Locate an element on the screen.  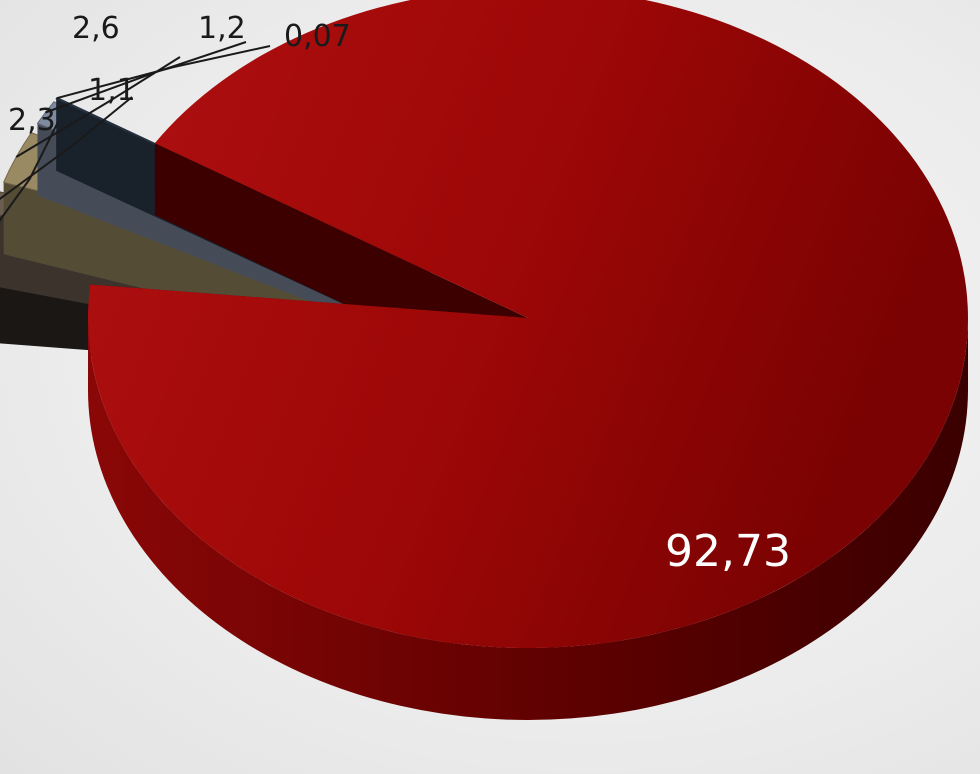
data-label: 1,2 is located at coordinates (222, 28).